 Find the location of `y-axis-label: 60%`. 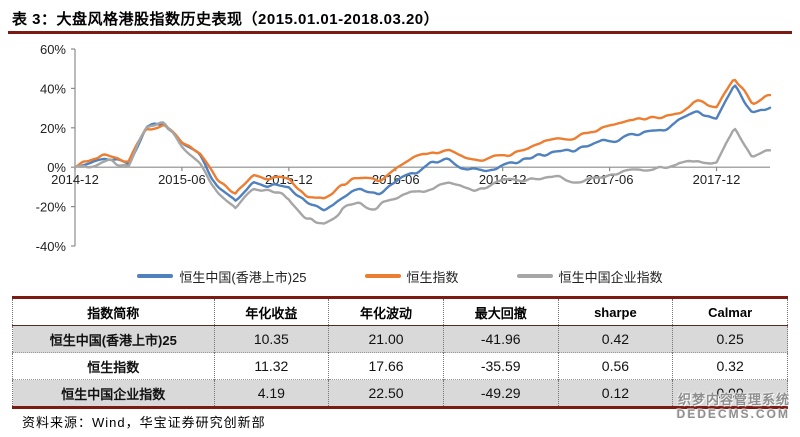

y-axis-label: 60% is located at coordinates (53, 49).